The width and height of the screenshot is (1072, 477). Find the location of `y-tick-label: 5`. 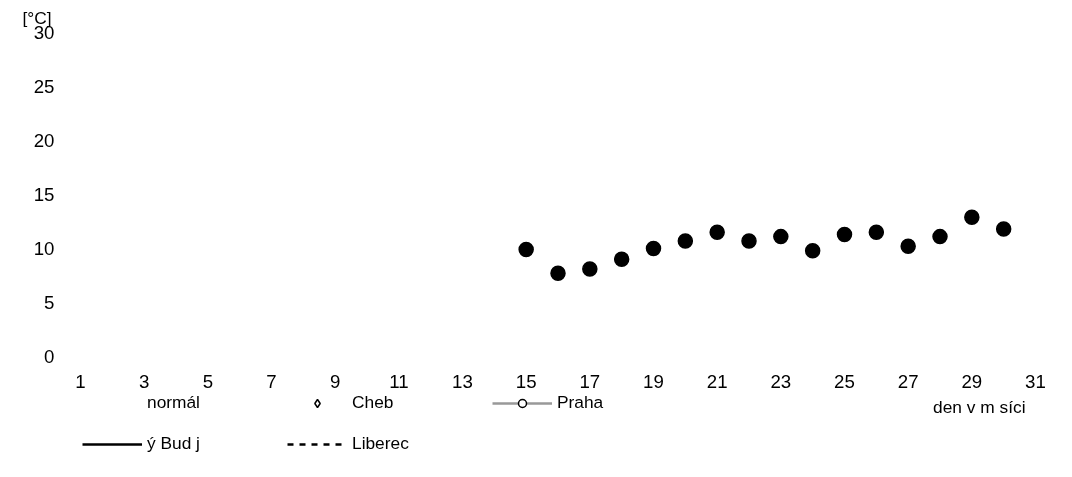

y-tick-label: 5 is located at coordinates (49, 302).